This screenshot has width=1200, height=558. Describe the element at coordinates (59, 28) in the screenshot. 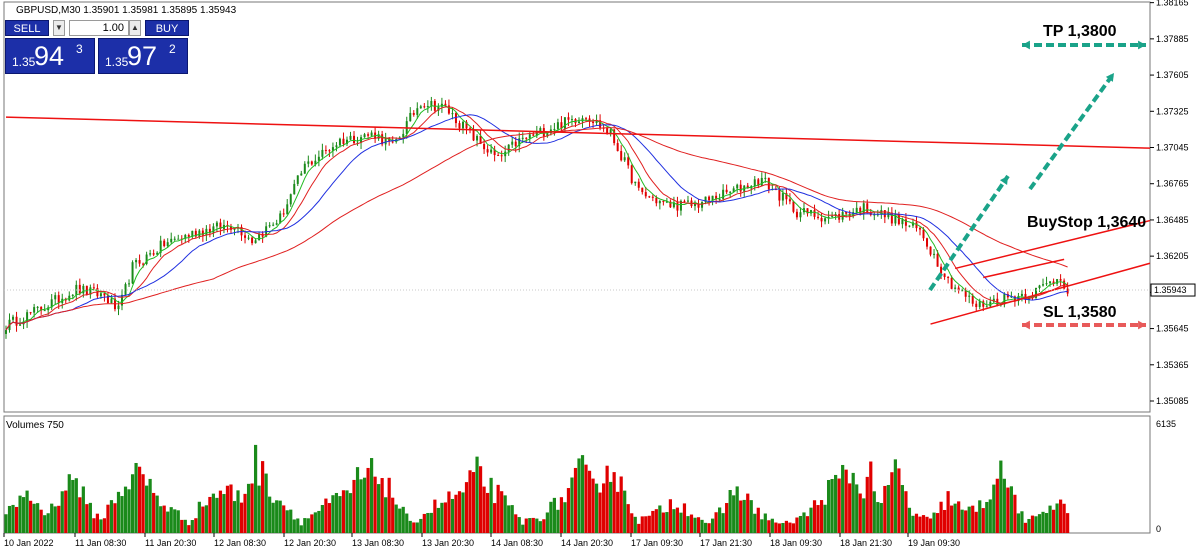

I see `lot-decrease-button: ▼` at that location.